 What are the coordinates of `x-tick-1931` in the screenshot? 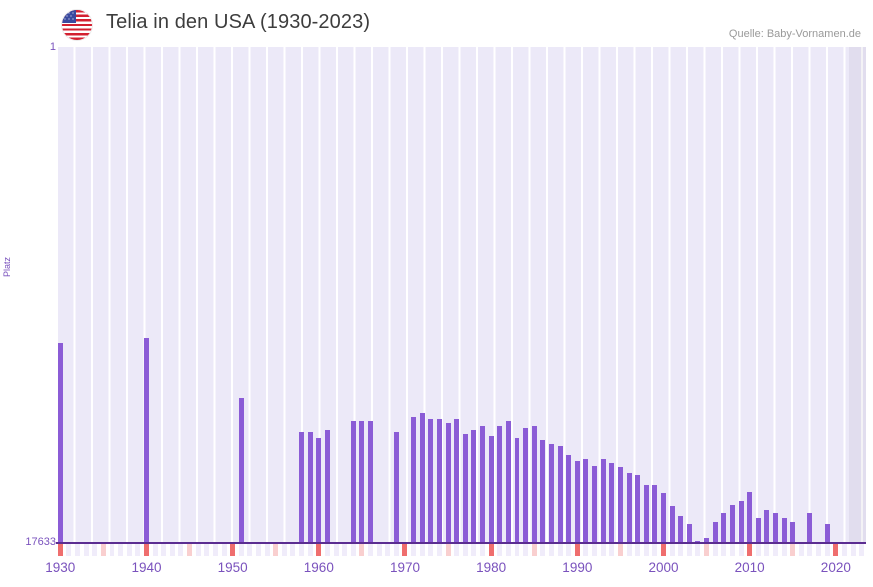 It's located at (69, 550).